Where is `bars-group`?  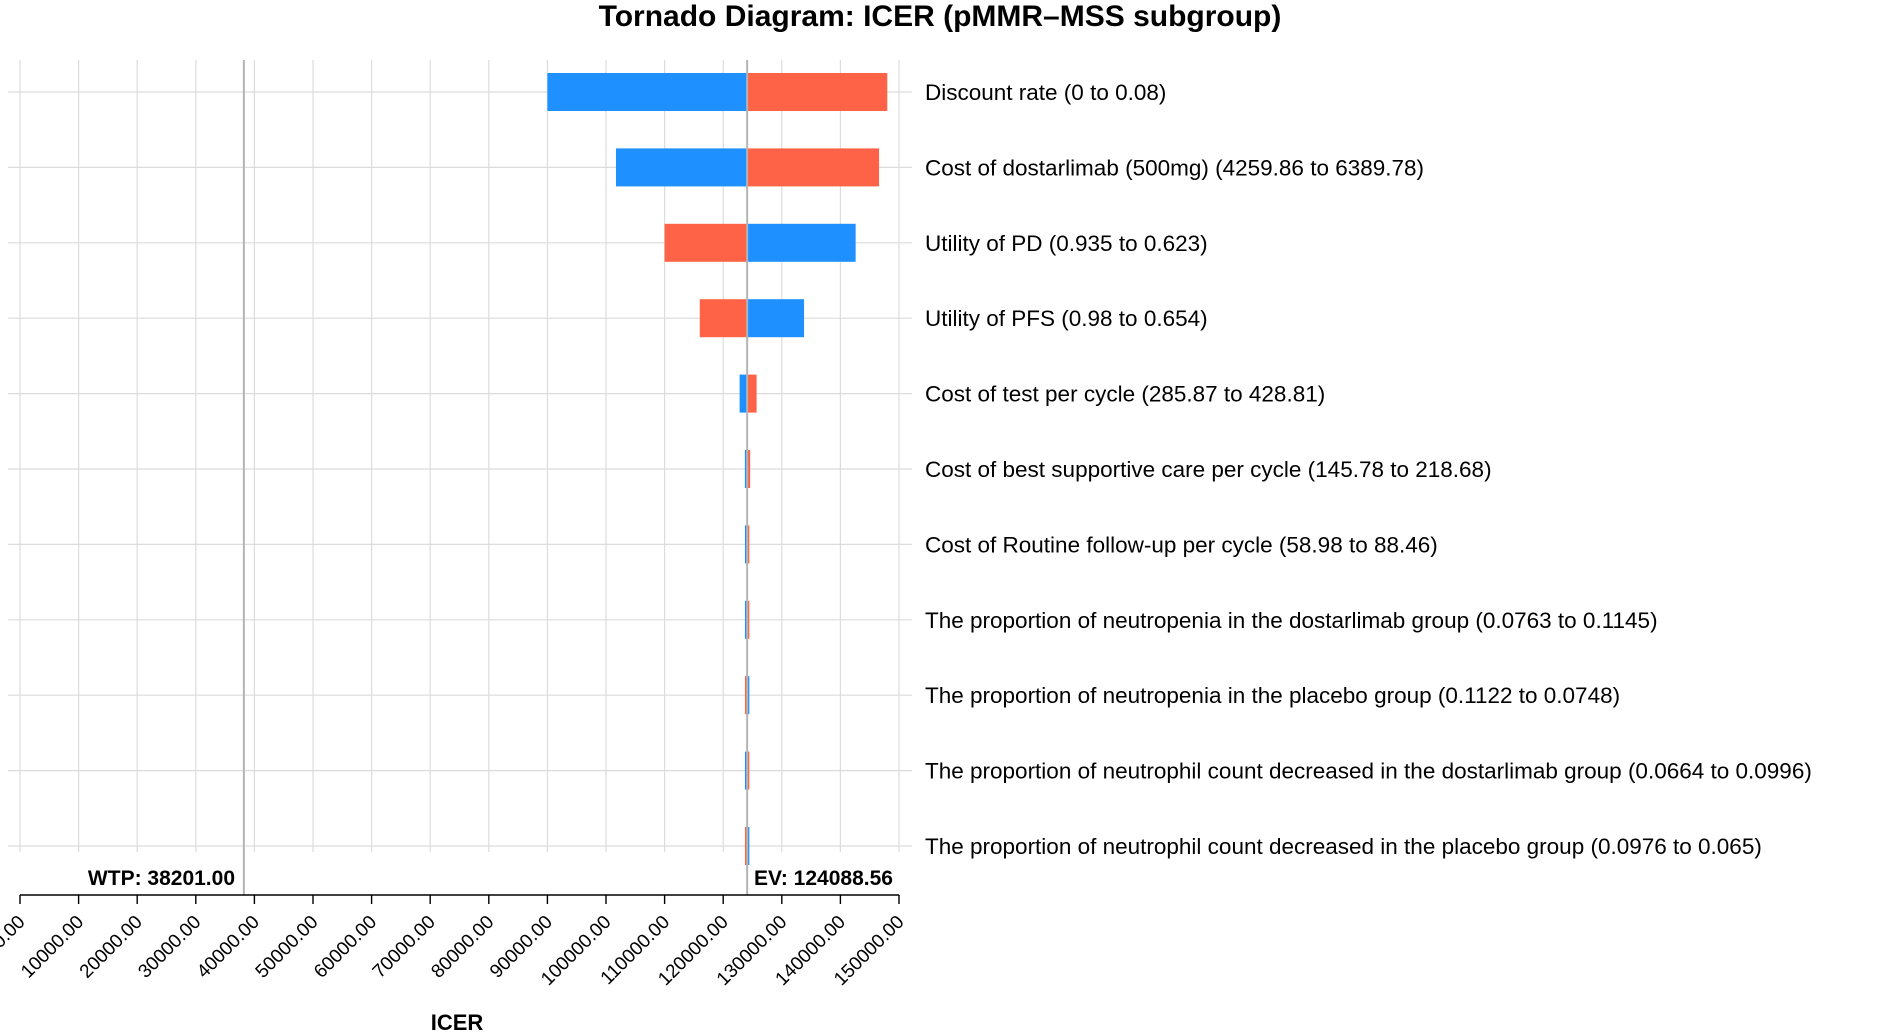 bars-group is located at coordinates (717, 469).